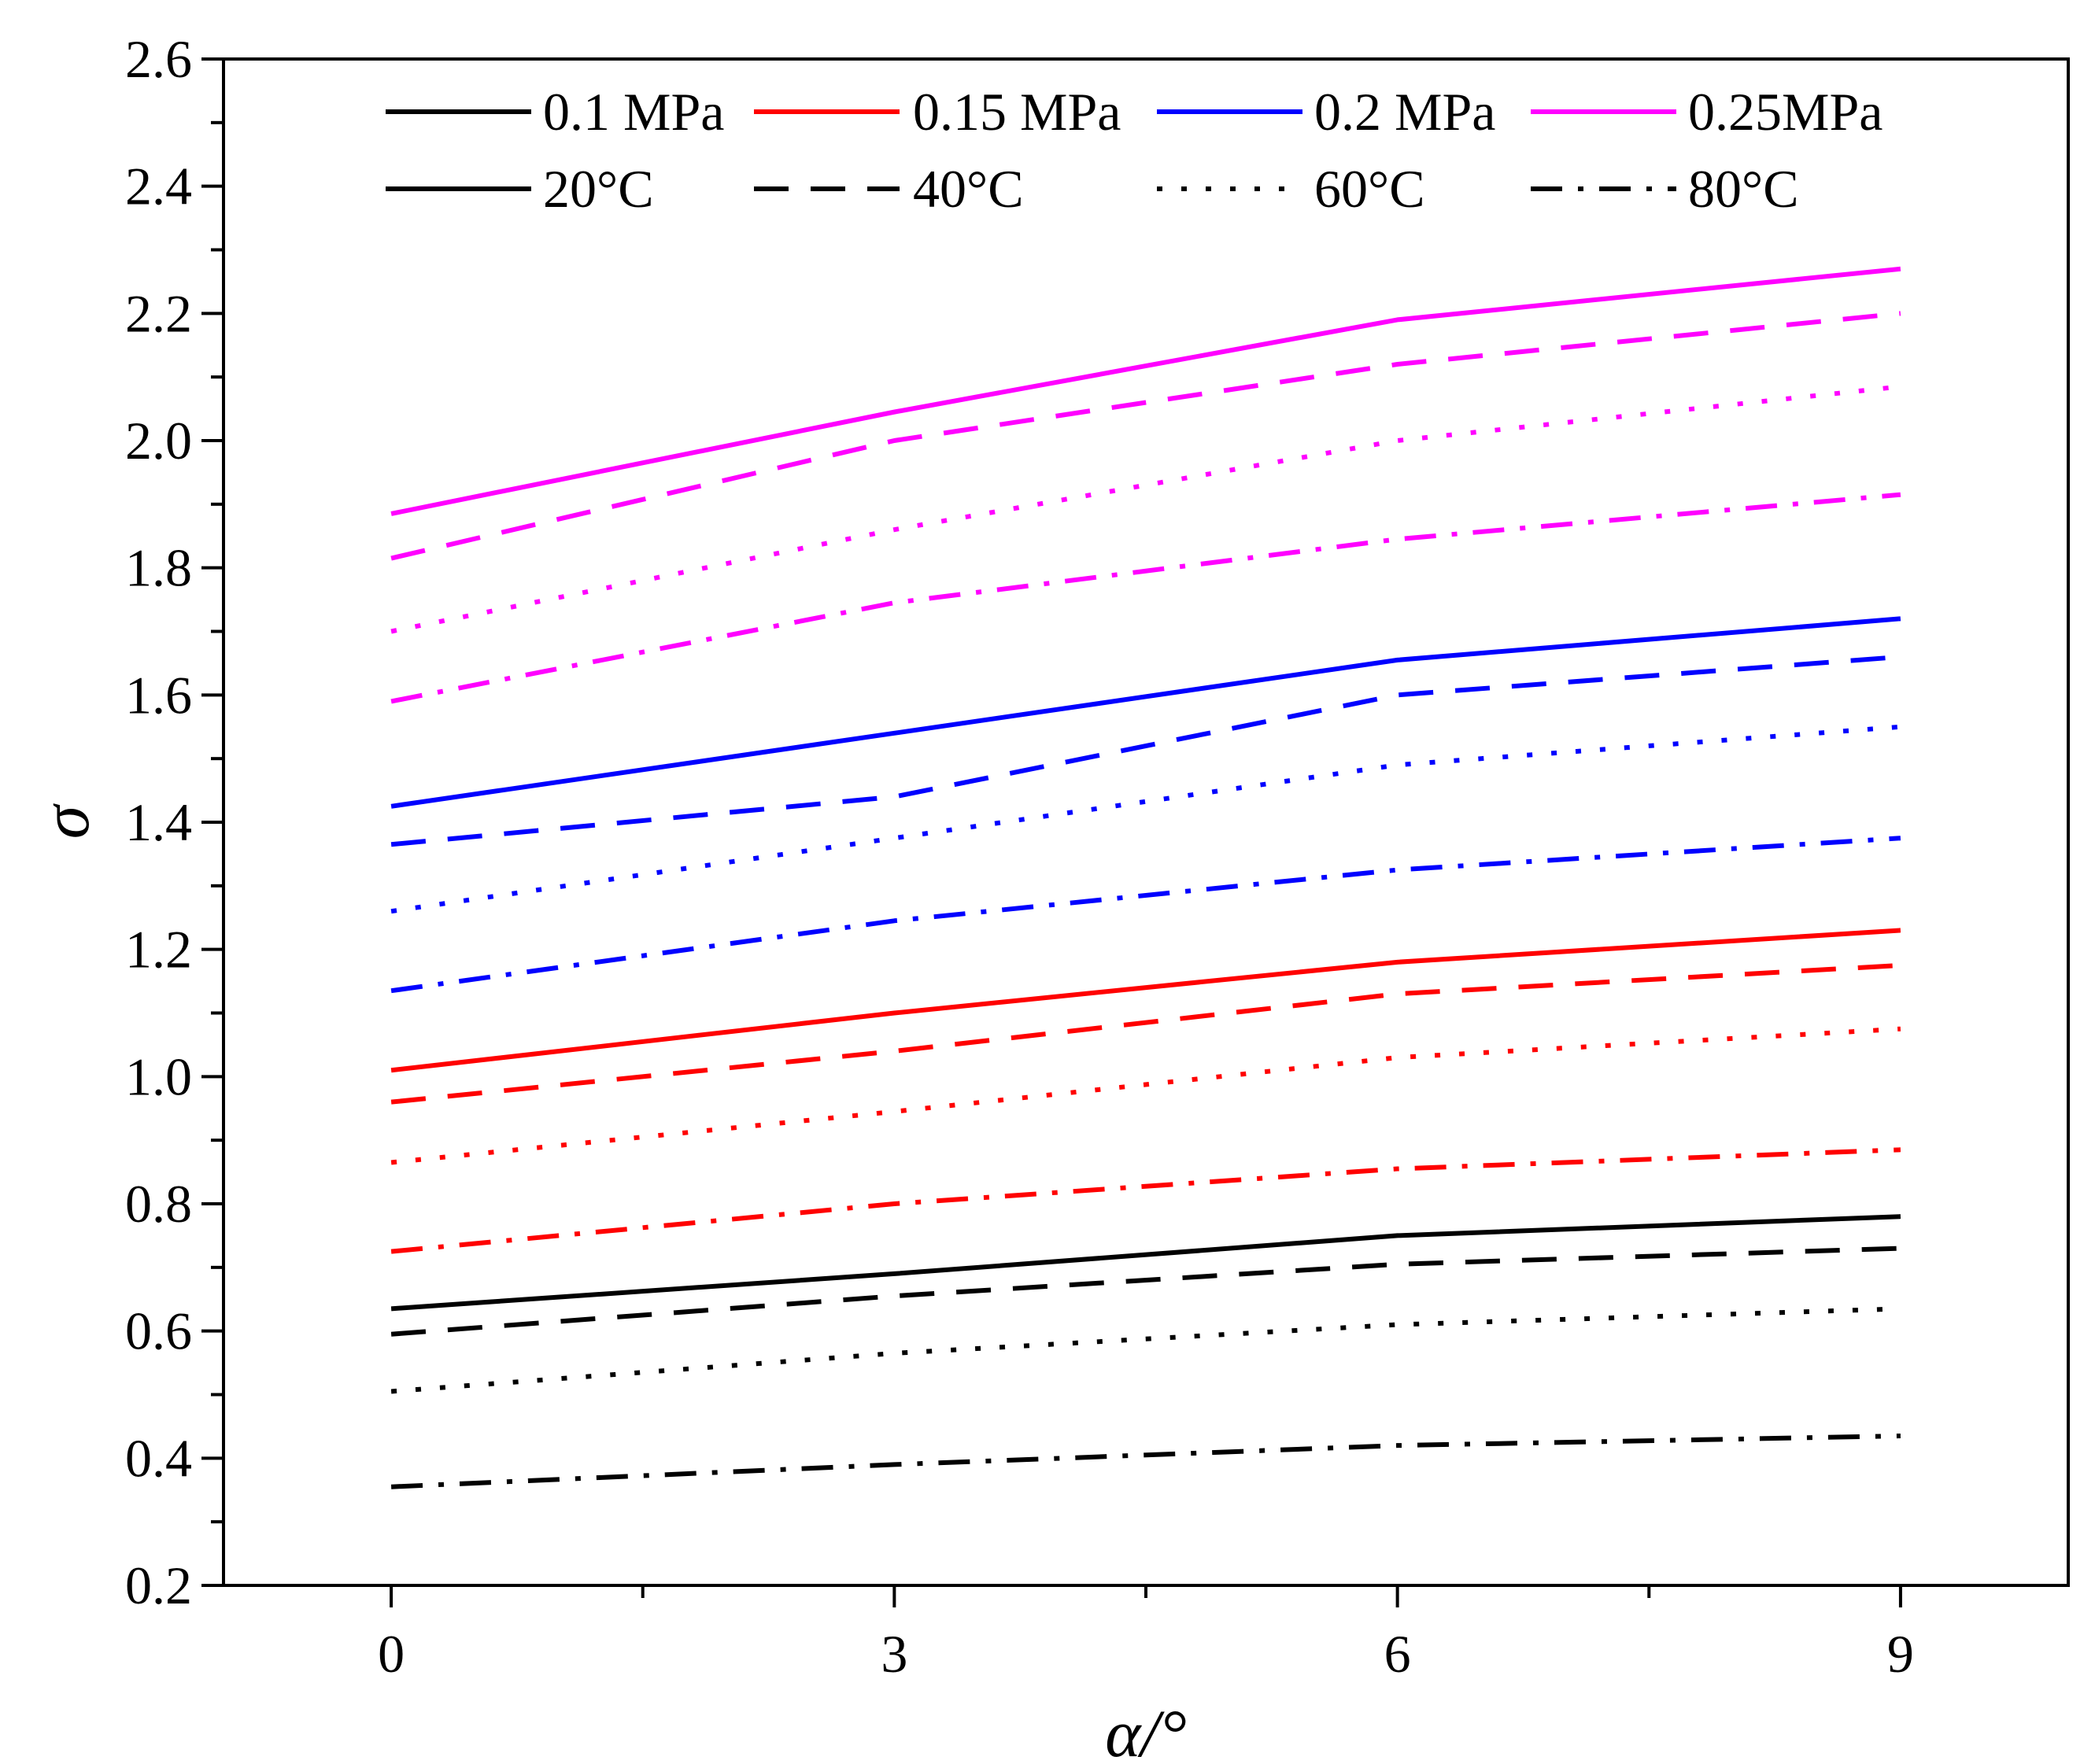  What do you see at coordinates (1369, 189) in the screenshot?
I see `legend-temperature-label: 60°C` at bounding box center [1369, 189].